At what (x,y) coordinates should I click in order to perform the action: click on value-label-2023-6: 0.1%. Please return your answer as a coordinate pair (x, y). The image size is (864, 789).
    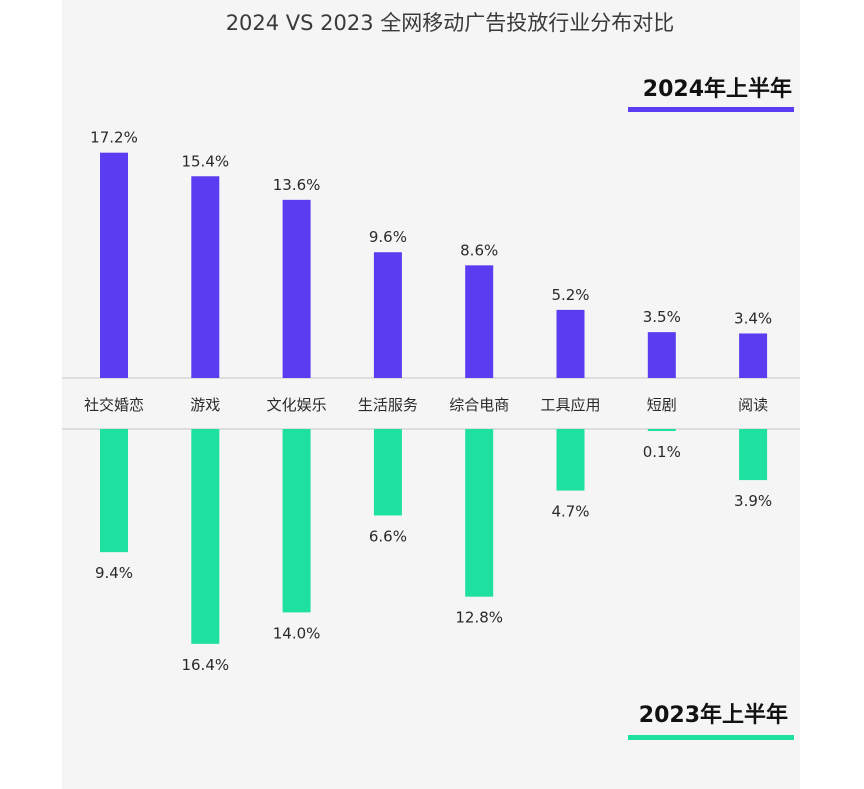
    Looking at the image, I should click on (662, 452).